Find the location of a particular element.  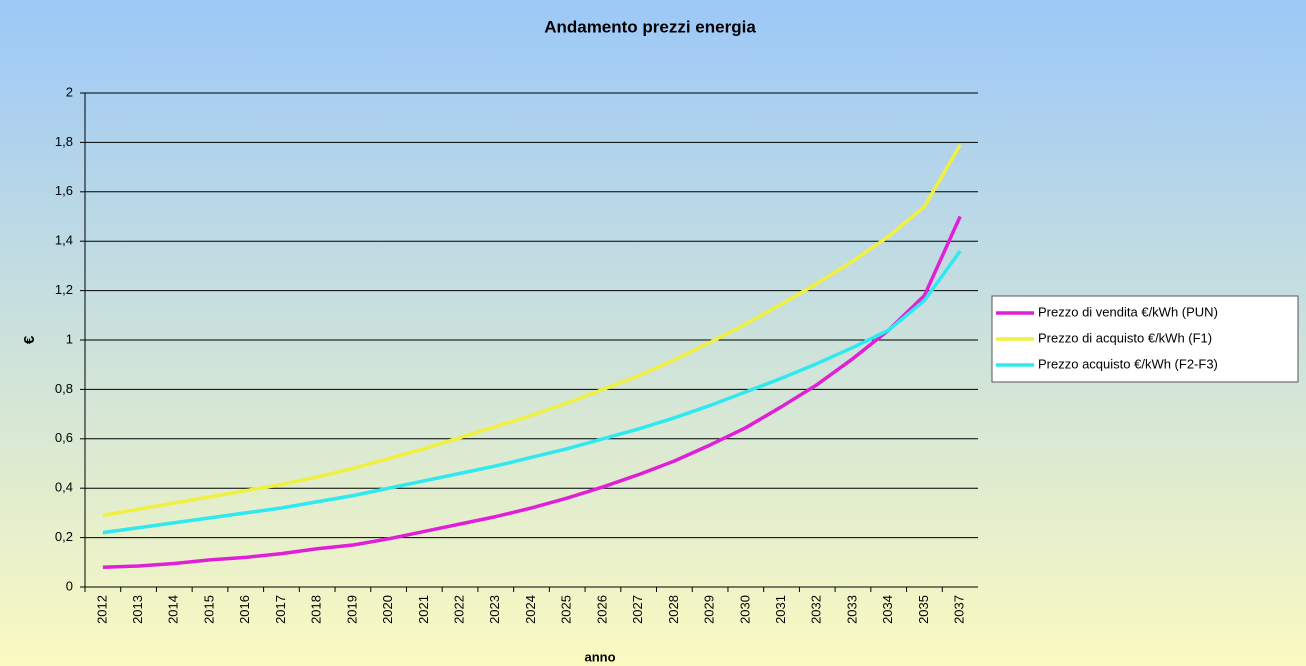

y-tick-label: 0,4 is located at coordinates (64, 487).